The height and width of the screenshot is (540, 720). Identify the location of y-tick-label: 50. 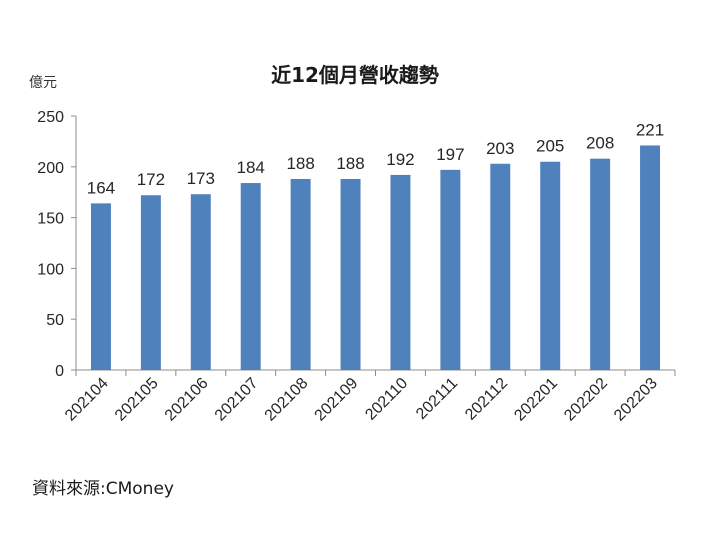
(55, 320).